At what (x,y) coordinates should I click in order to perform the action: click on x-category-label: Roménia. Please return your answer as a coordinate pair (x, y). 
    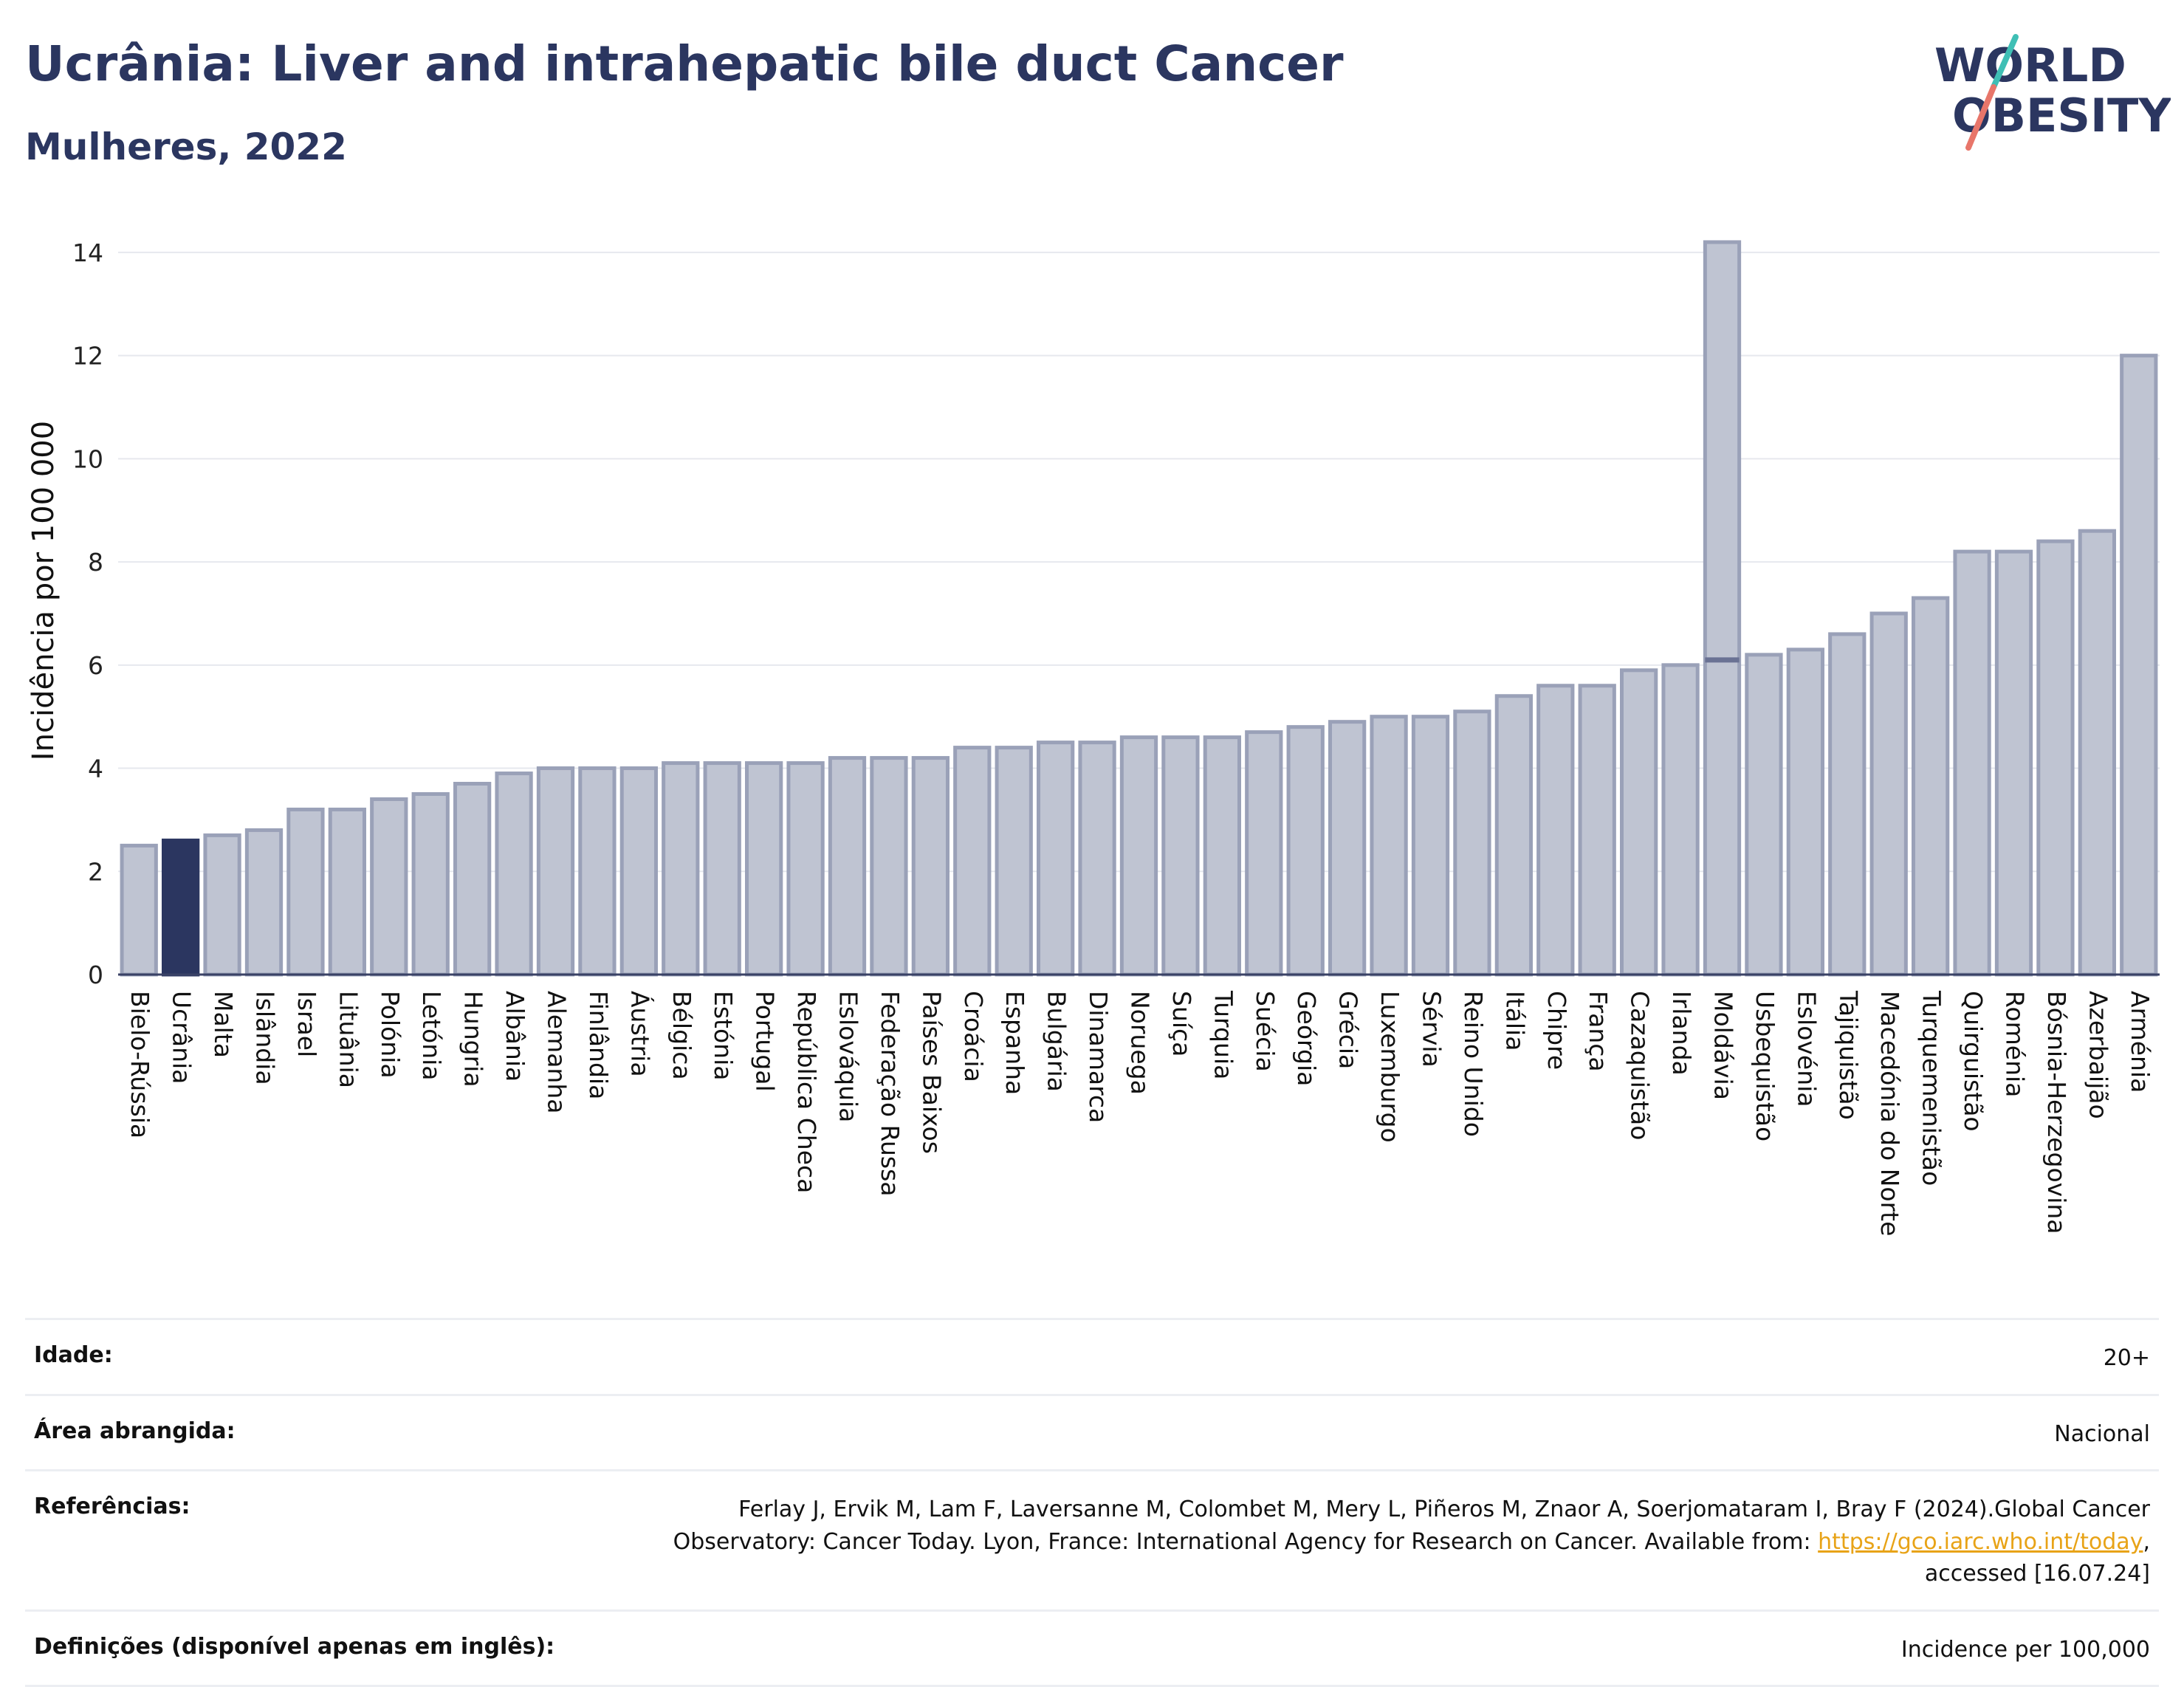
    Looking at the image, I should click on (2015, 1044).